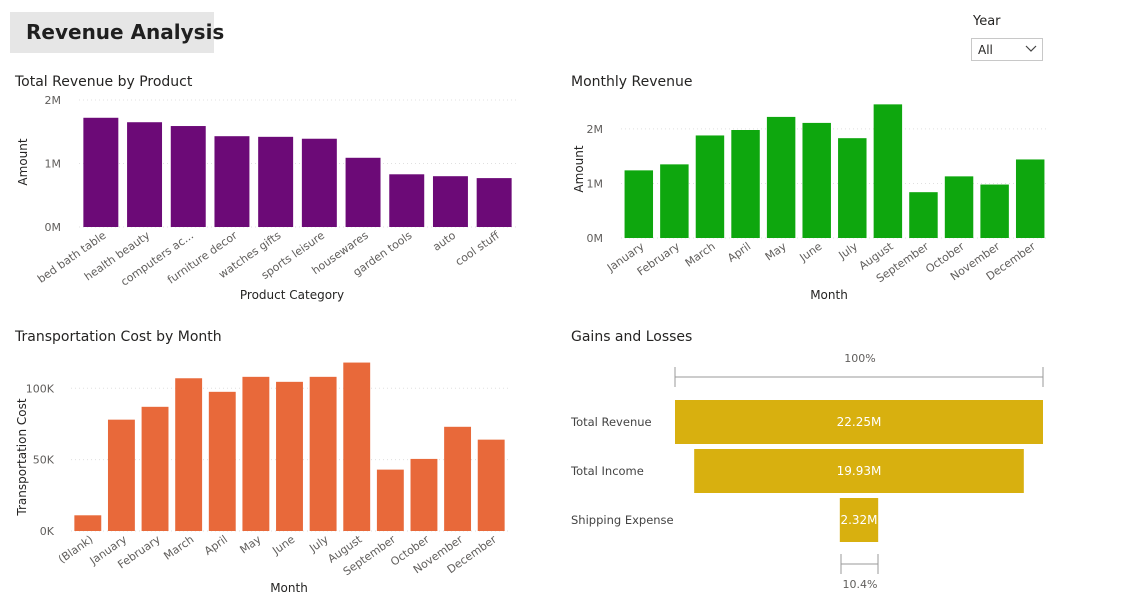  Describe the element at coordinates (125, 32) in the screenshot. I see `report-title: Revenue Analysis` at that location.